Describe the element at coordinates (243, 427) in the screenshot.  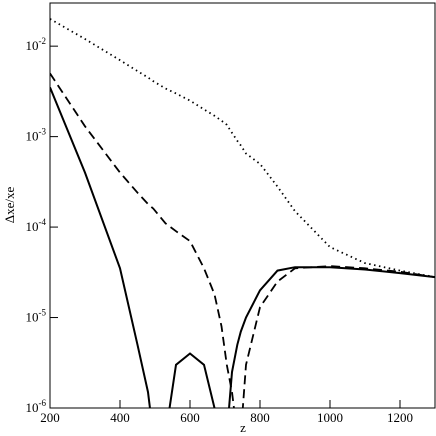
I see `x-axis-label: z` at that location.